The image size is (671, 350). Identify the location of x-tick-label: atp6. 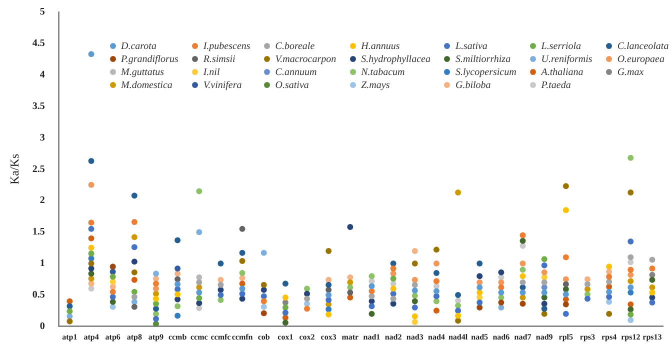
(112, 337).